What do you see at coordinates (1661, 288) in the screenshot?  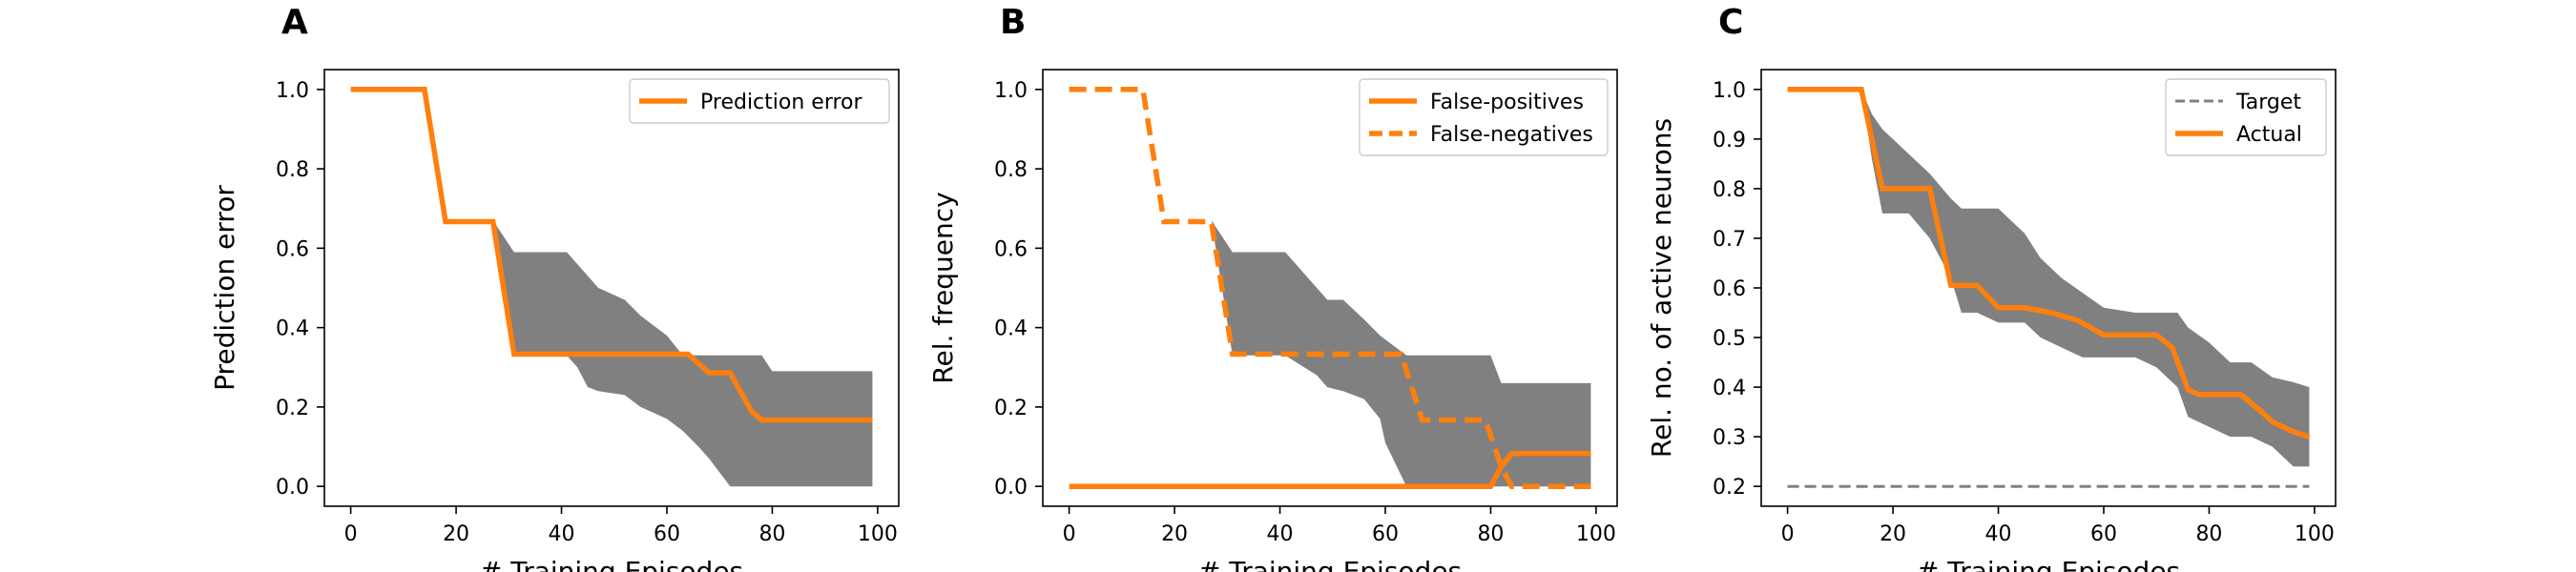 I see `y-axis-label: Rel. no. of active neurons` at bounding box center [1661, 288].